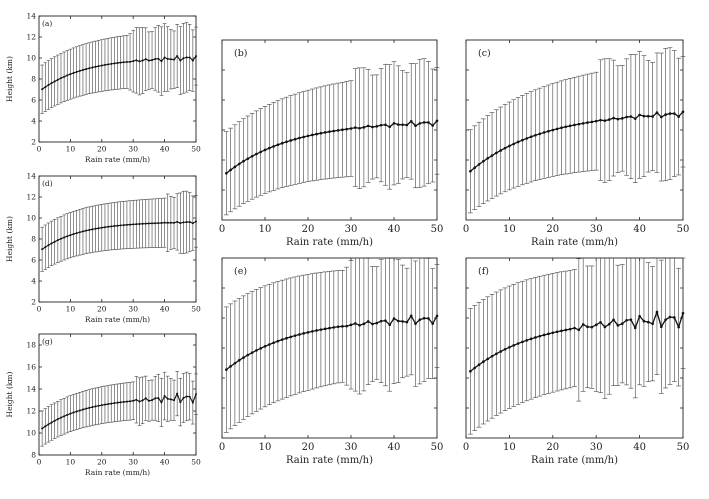 This screenshot has height=499, width=709. Describe the element at coordinates (117, 319) in the screenshot. I see `x-axis-label-d: Rain rate (mm/h)` at that location.